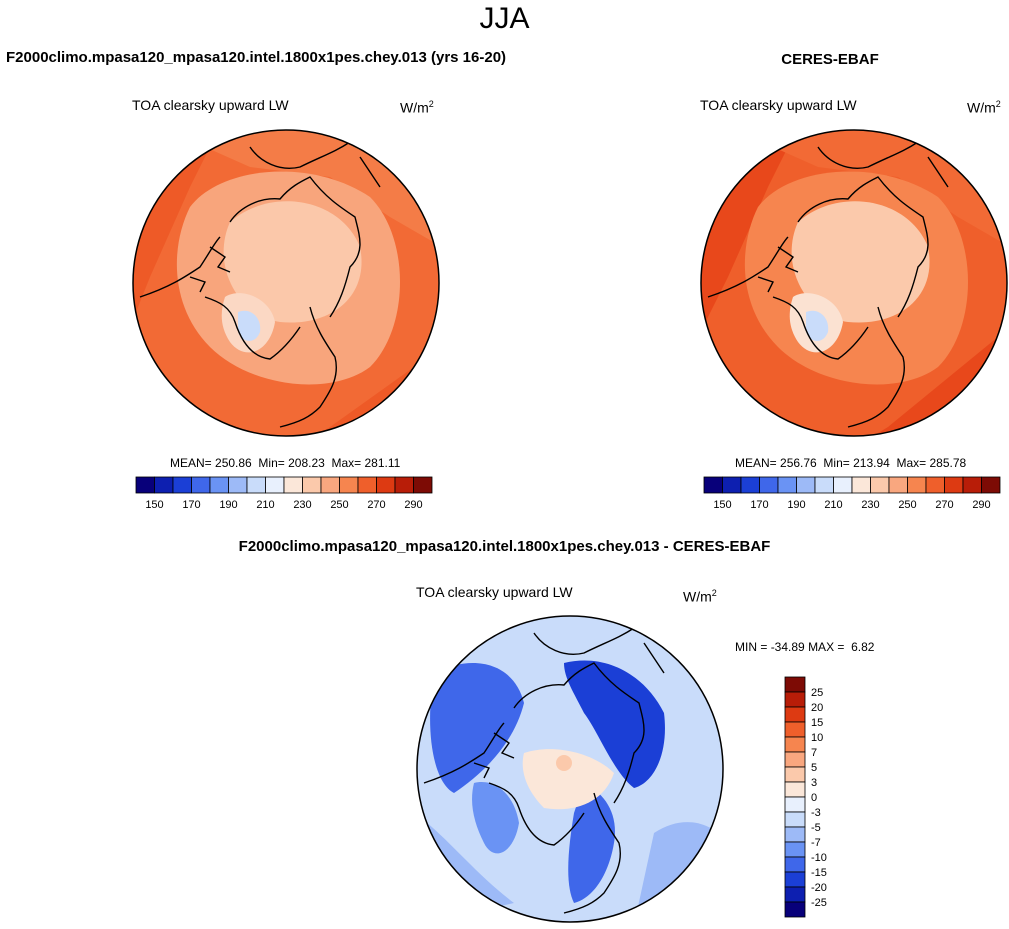  Describe the element at coordinates (819, 888) in the screenshot. I see `colorbar-label: -20` at that location.